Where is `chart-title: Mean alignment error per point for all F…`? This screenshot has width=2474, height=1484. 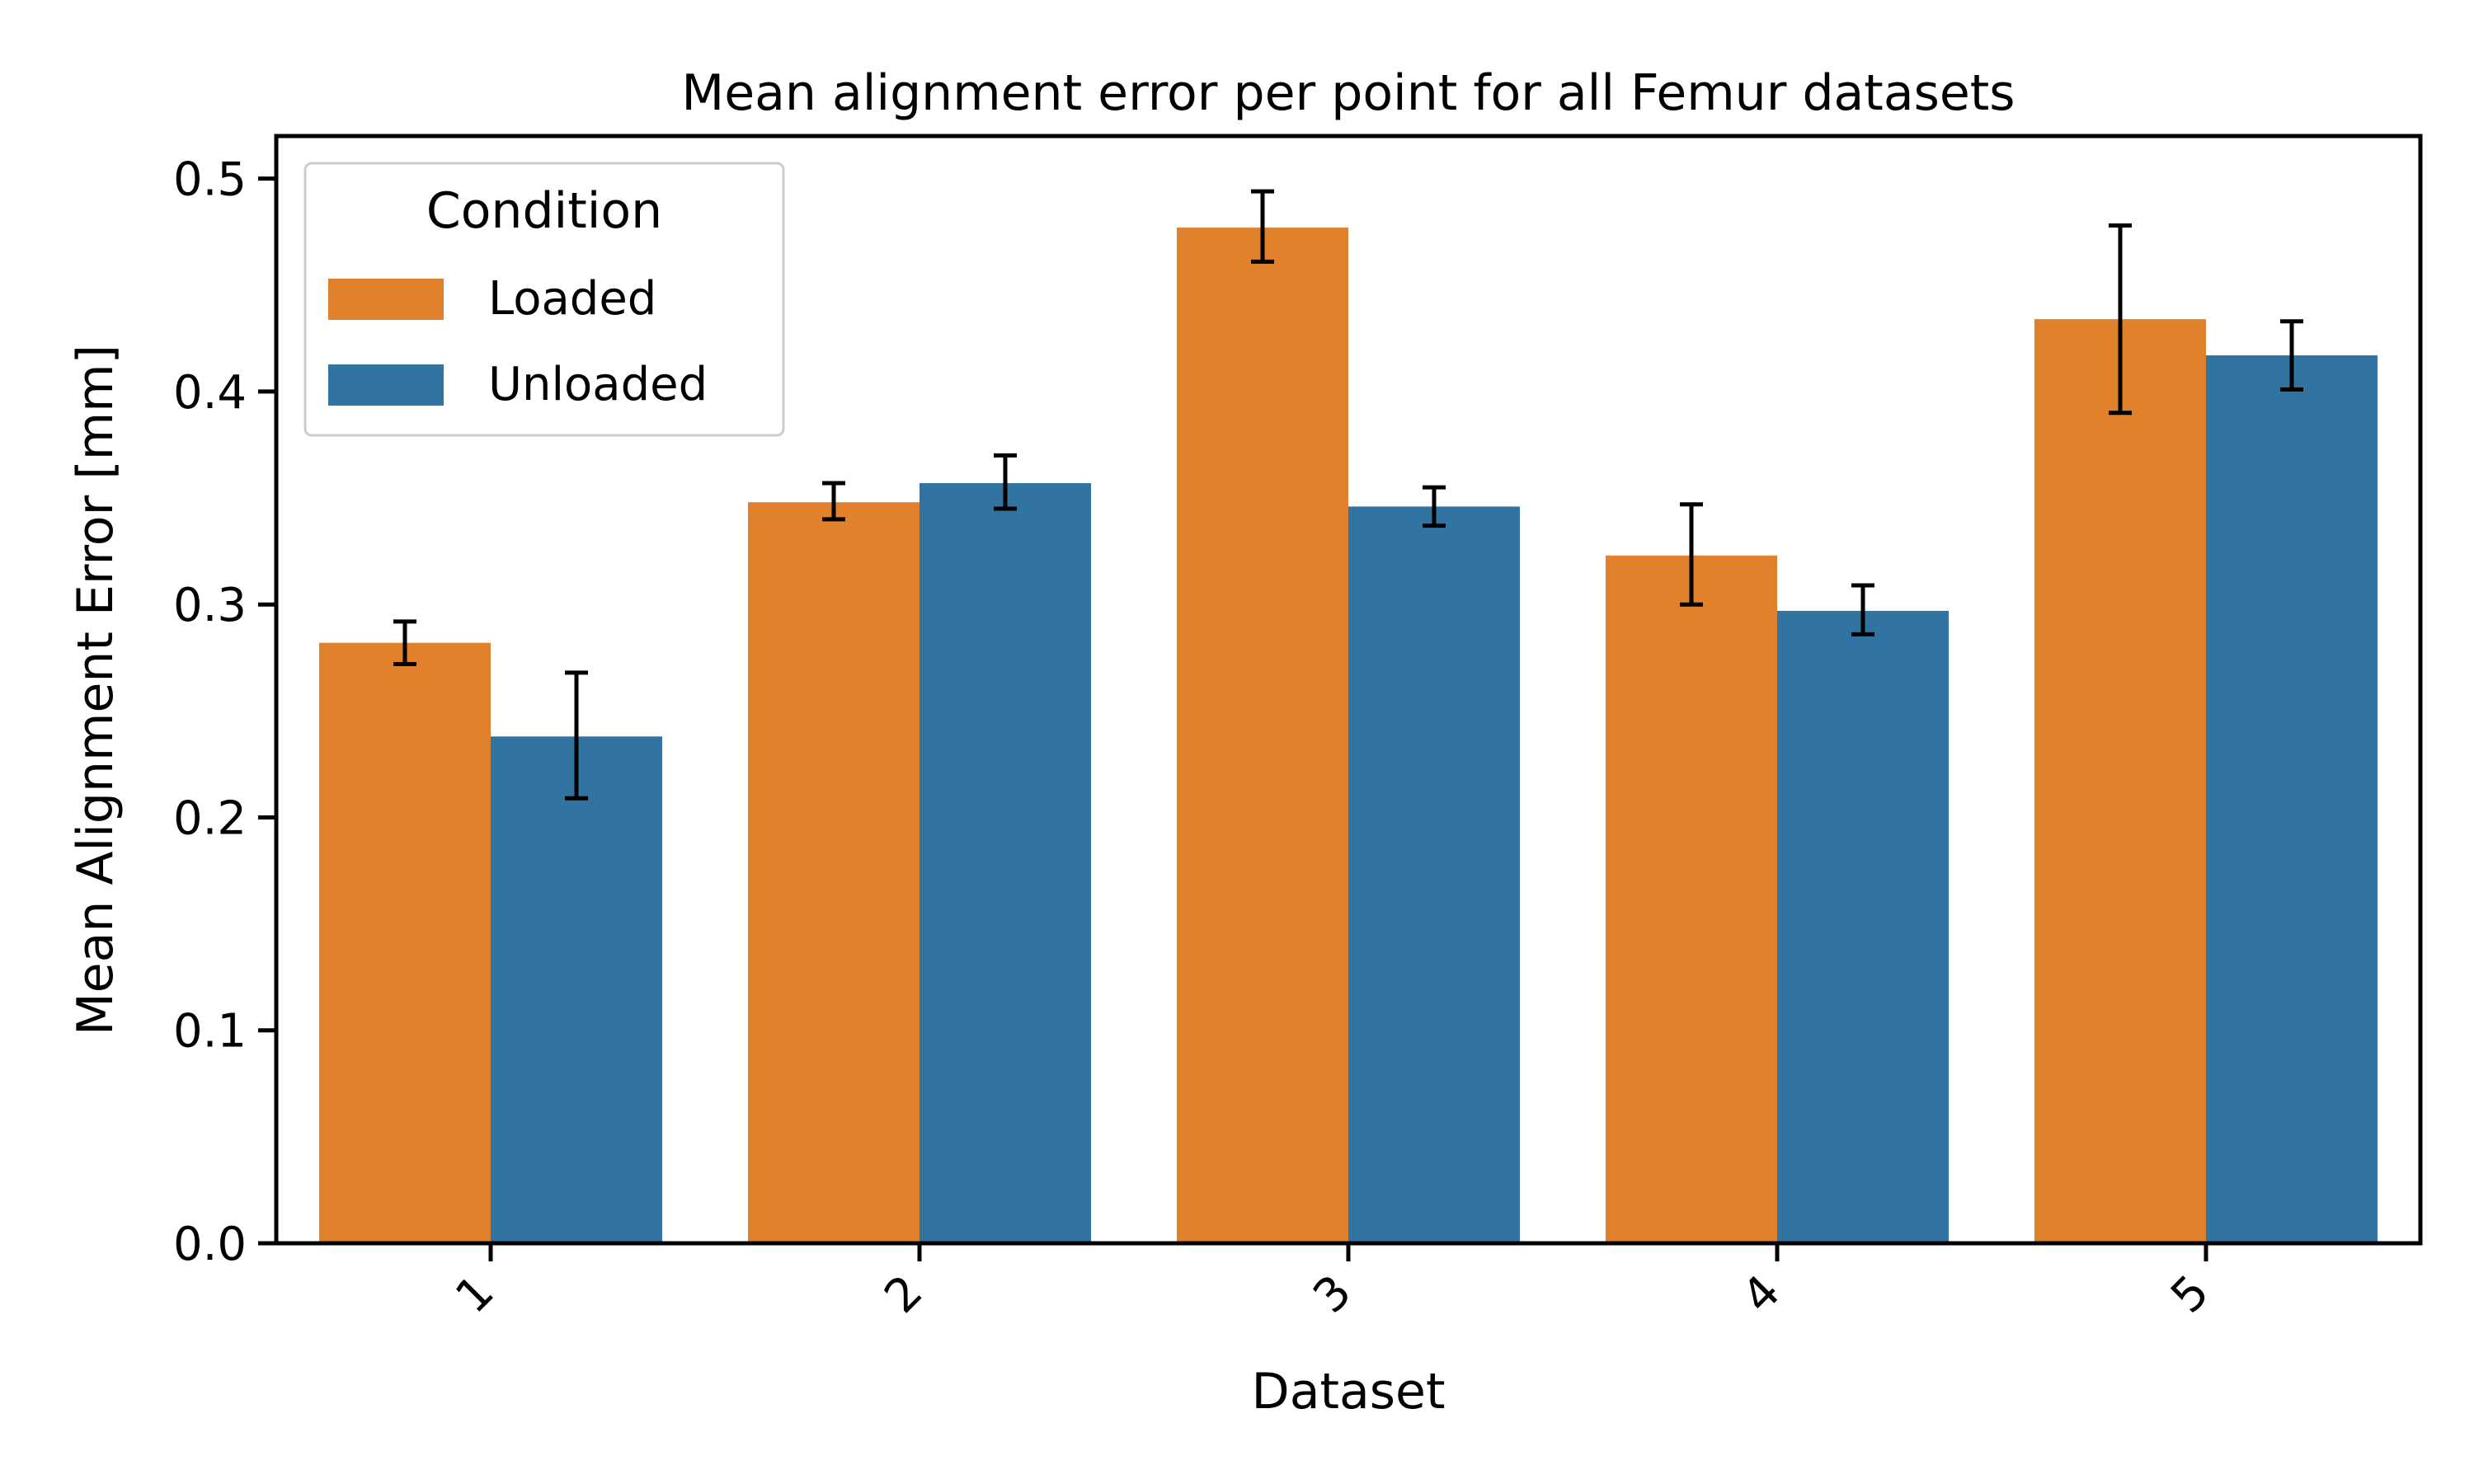 chart-title: Mean alignment error per point for all F… is located at coordinates (1348, 93).